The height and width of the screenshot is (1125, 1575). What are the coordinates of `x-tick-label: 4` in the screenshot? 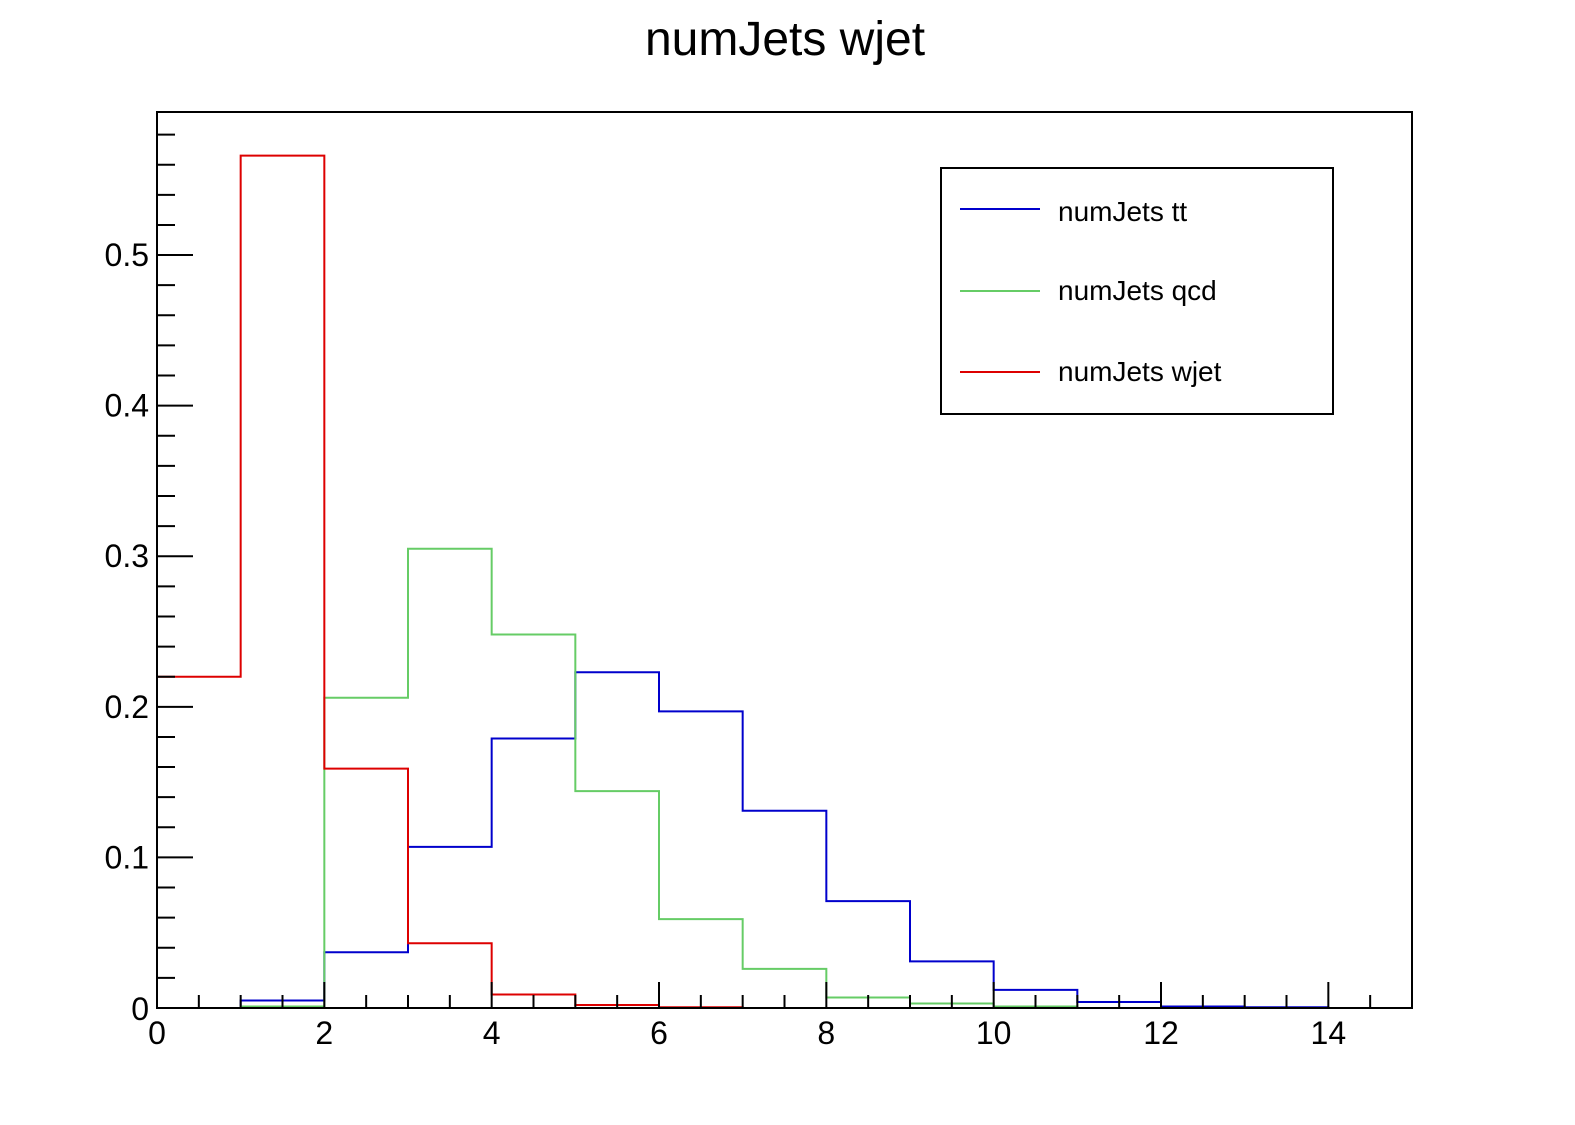 It's located at (492, 1033).